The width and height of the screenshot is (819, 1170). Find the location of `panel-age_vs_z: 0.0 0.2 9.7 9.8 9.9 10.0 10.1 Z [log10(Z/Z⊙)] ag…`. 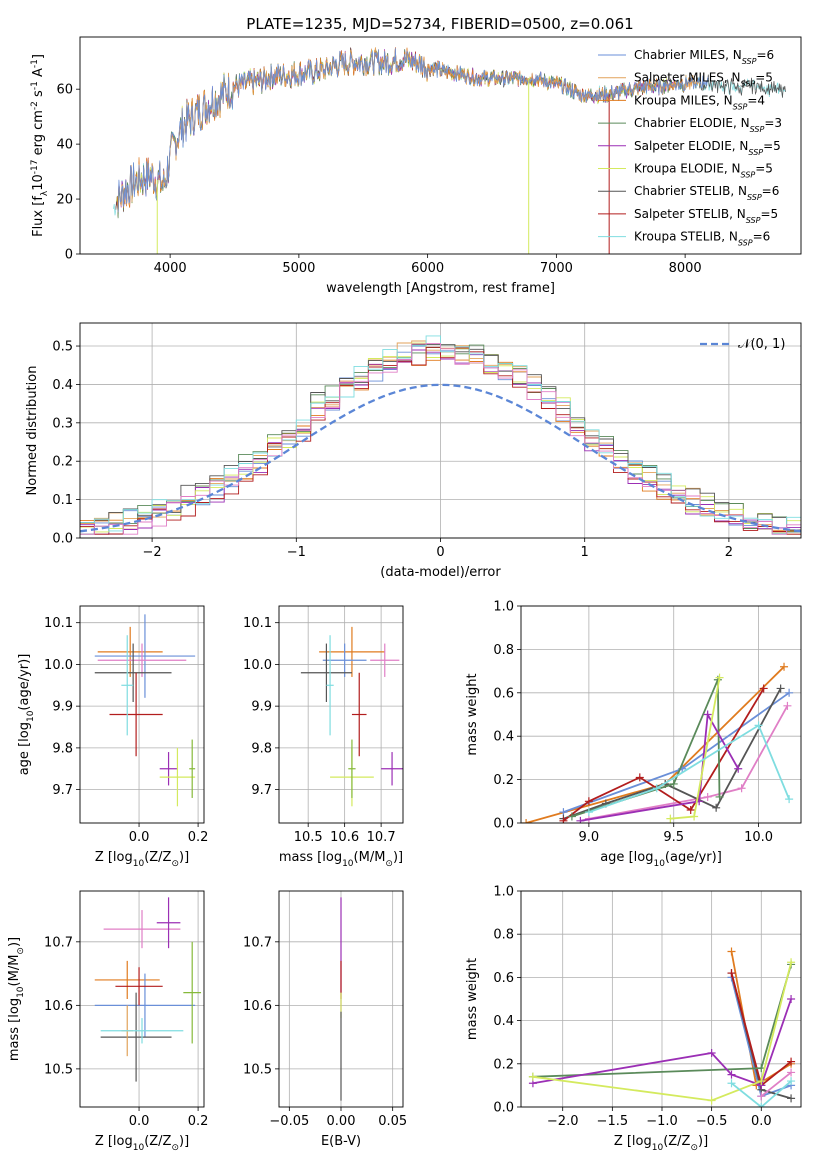

panel-age_vs_z: 0.0 0.2 9.7 9.8 9.9 10.0 10.1 Z [log10(Z/Z⊙)] ag… is located at coordinates (113, 737).